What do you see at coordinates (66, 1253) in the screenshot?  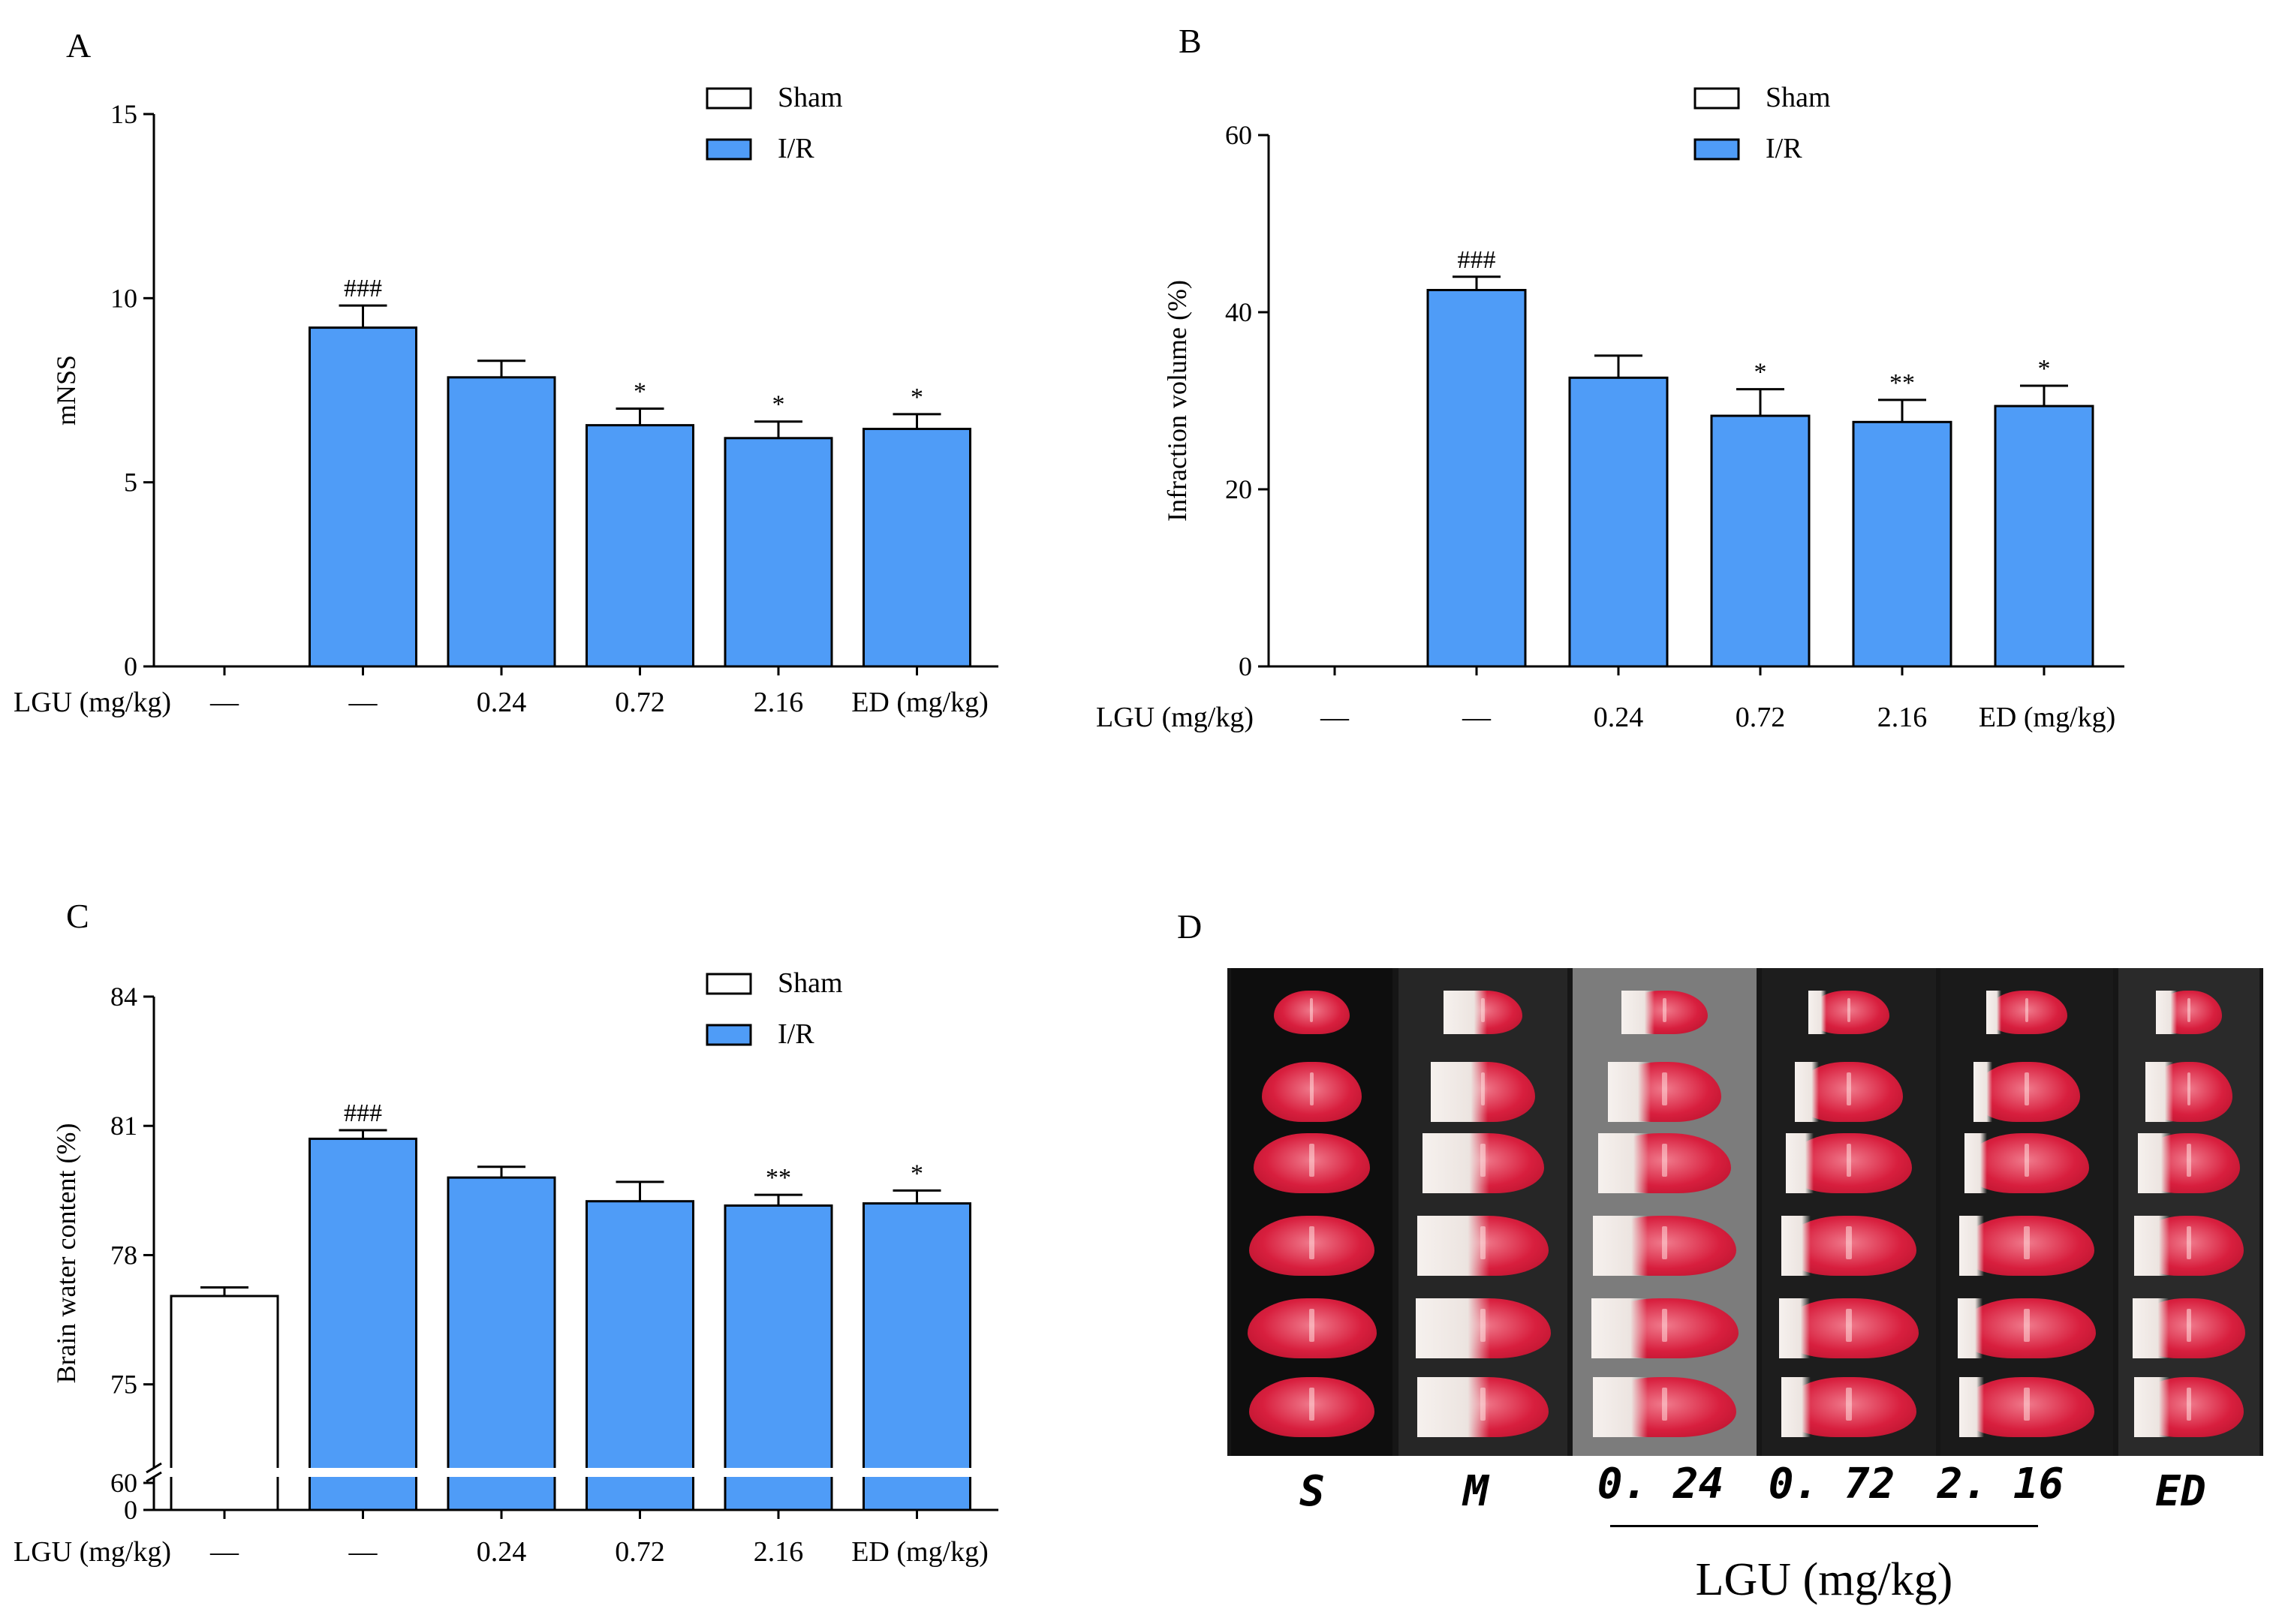 I see `y-axis-title: Brain water content (%)` at bounding box center [66, 1253].